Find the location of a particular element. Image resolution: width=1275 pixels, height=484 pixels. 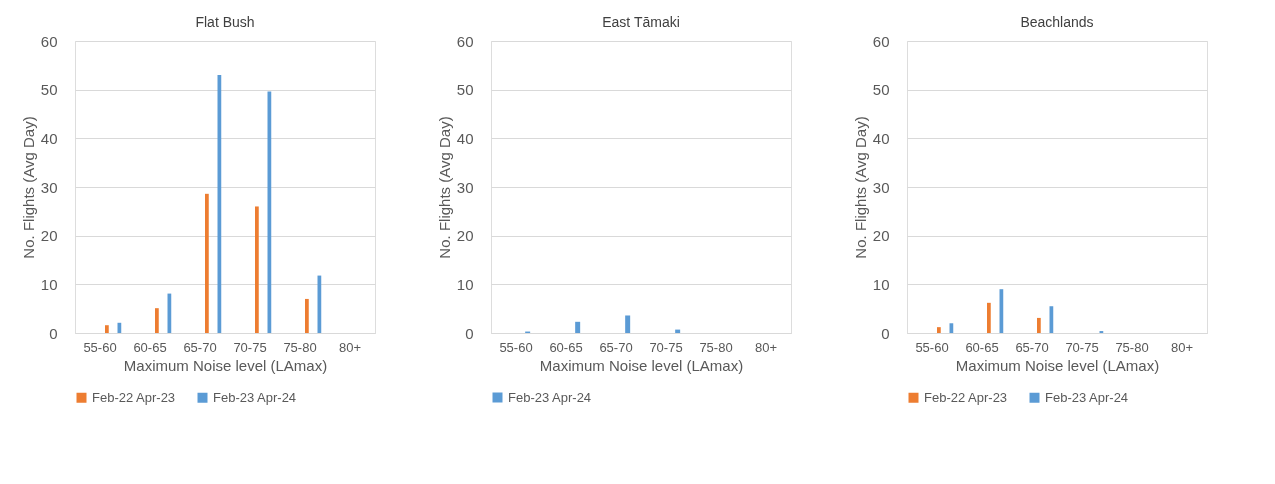

chart-title: Flat Bush is located at coordinates (225, 22).